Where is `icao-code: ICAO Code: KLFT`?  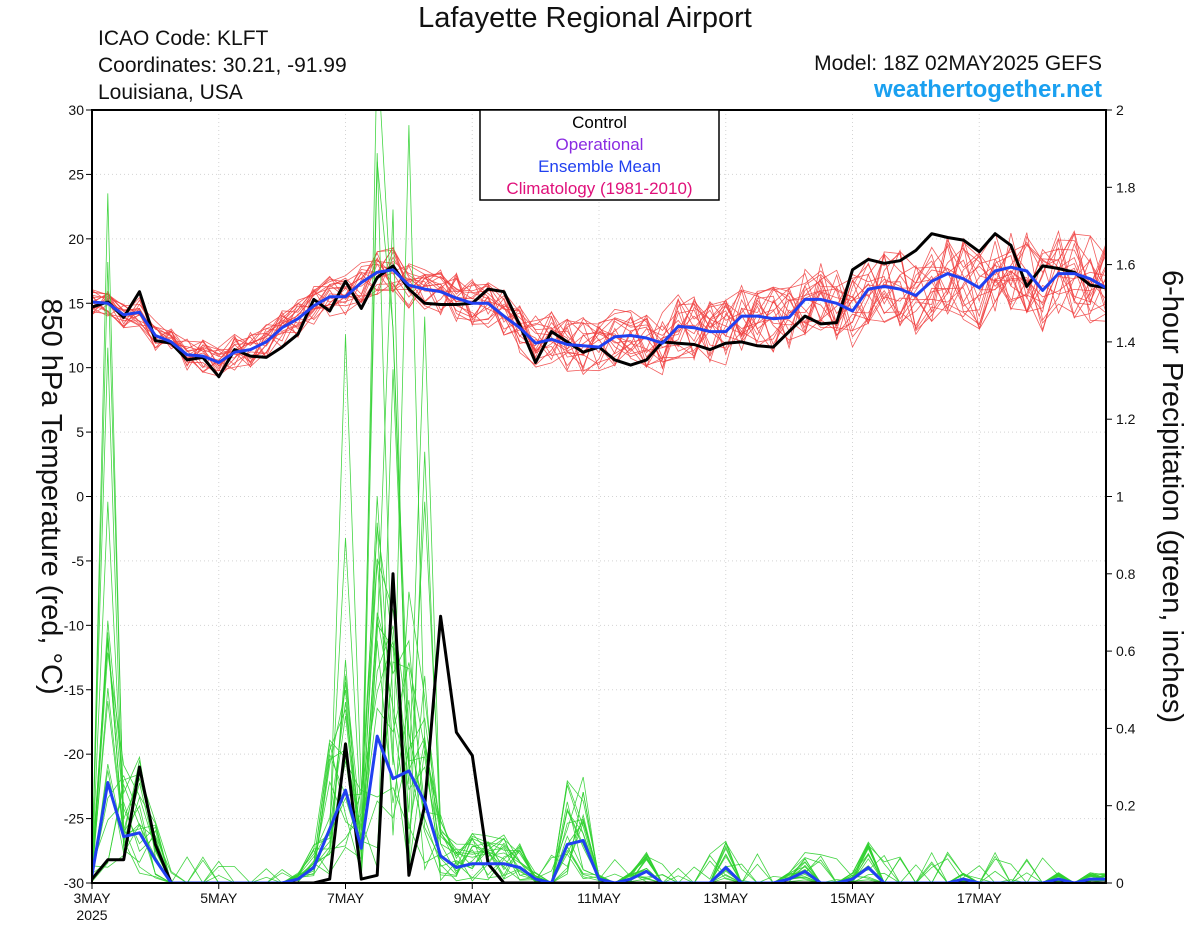
icao-code: ICAO Code: KLFT is located at coordinates (183, 38).